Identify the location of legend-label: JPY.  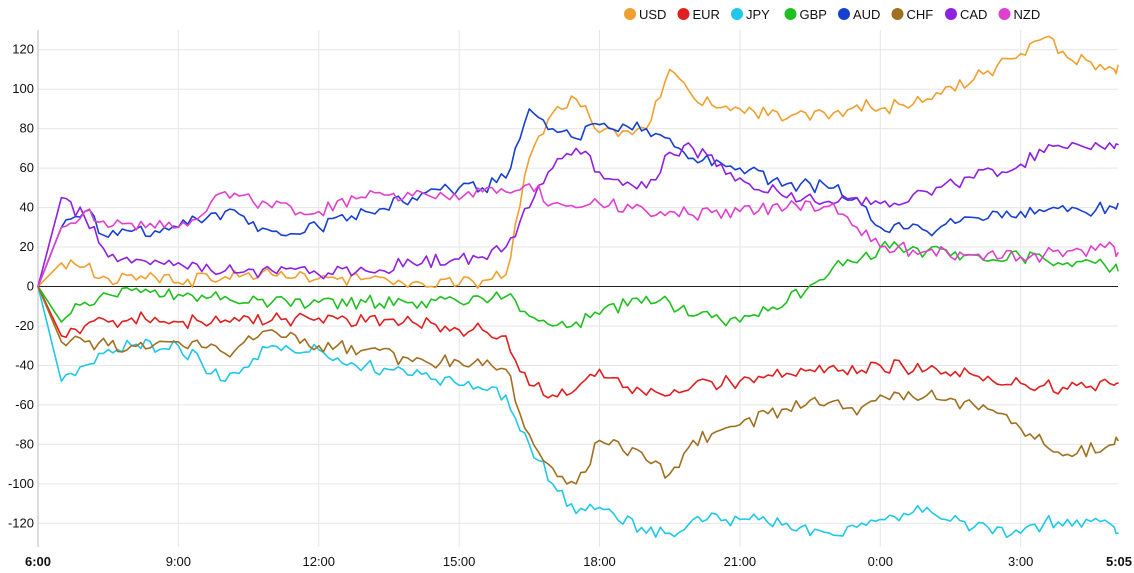
(758, 14).